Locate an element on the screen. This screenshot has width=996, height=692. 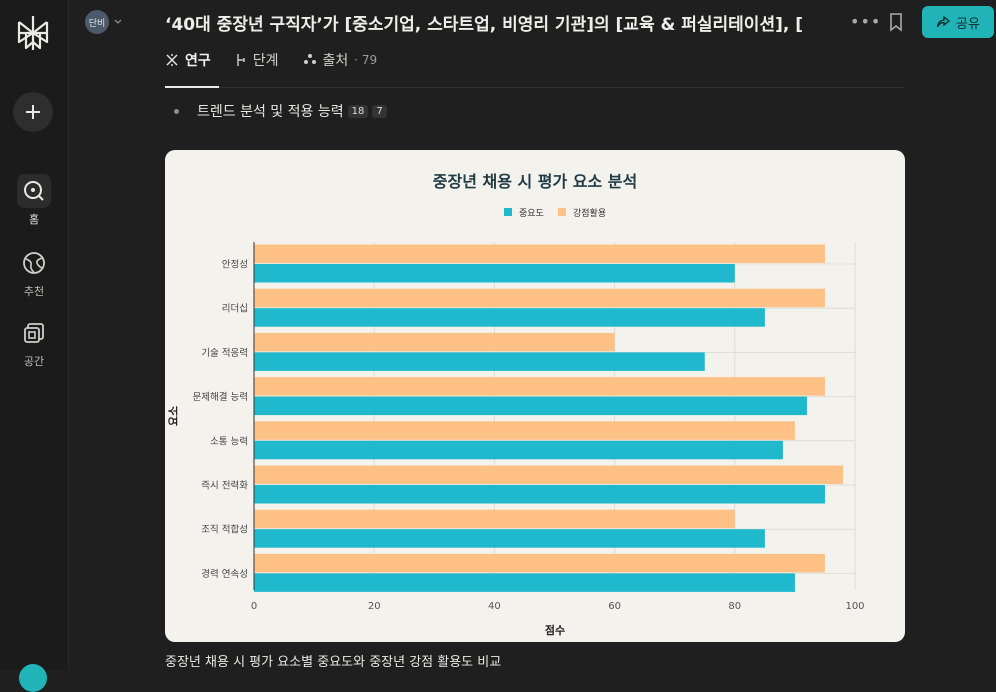
legend-label-importance: 중요도 is located at coordinates (531, 213).